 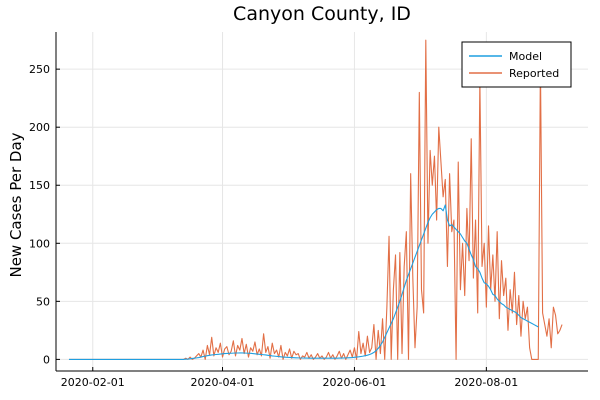 I want to click on x-ticks: 2020-02-01 2020-04-01 2020-06-01 2020-08-01, so click(x=289, y=378).